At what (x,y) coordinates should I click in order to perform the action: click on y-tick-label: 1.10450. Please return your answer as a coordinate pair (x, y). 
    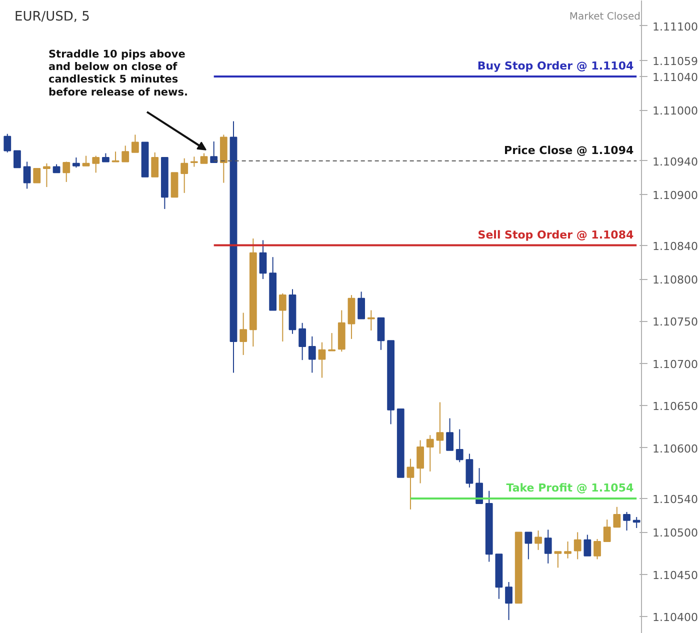
    Looking at the image, I should click on (675, 575).